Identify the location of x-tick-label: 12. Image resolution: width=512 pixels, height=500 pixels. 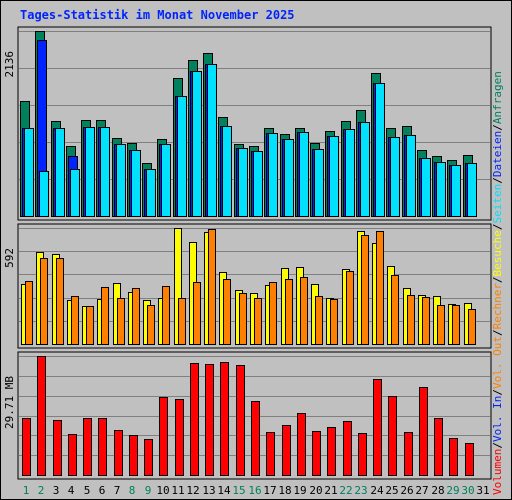
(192, 490).